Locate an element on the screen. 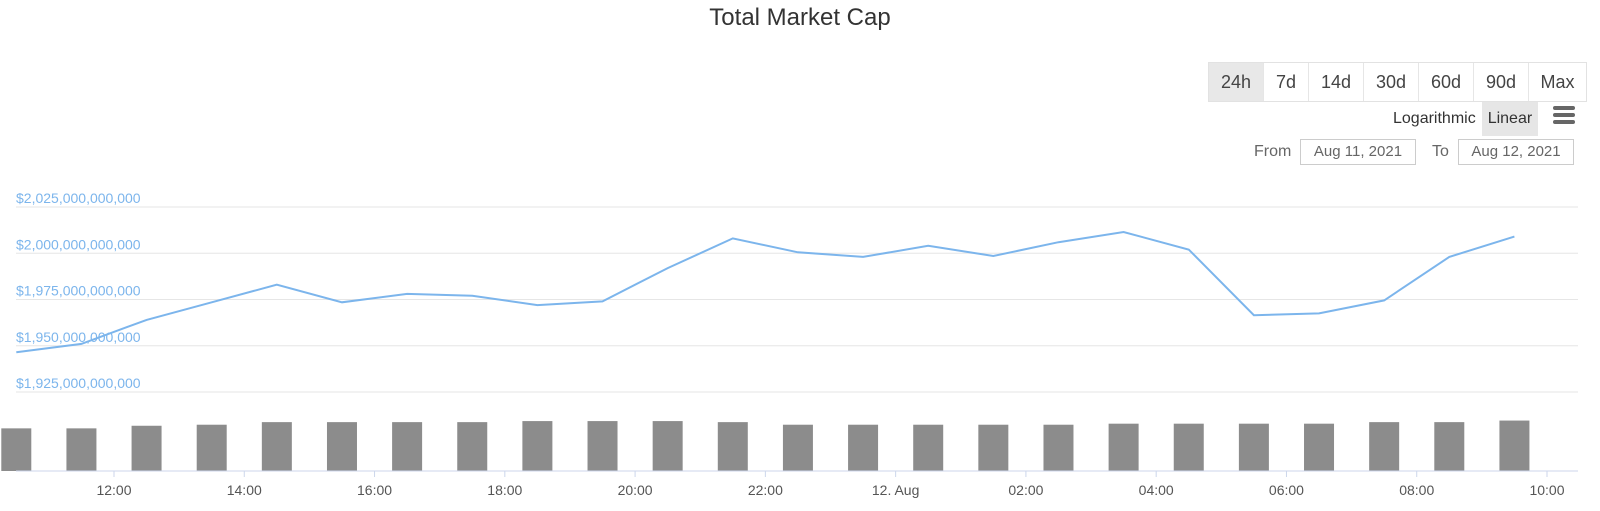  range-button-14d: 14d is located at coordinates (1336, 82).